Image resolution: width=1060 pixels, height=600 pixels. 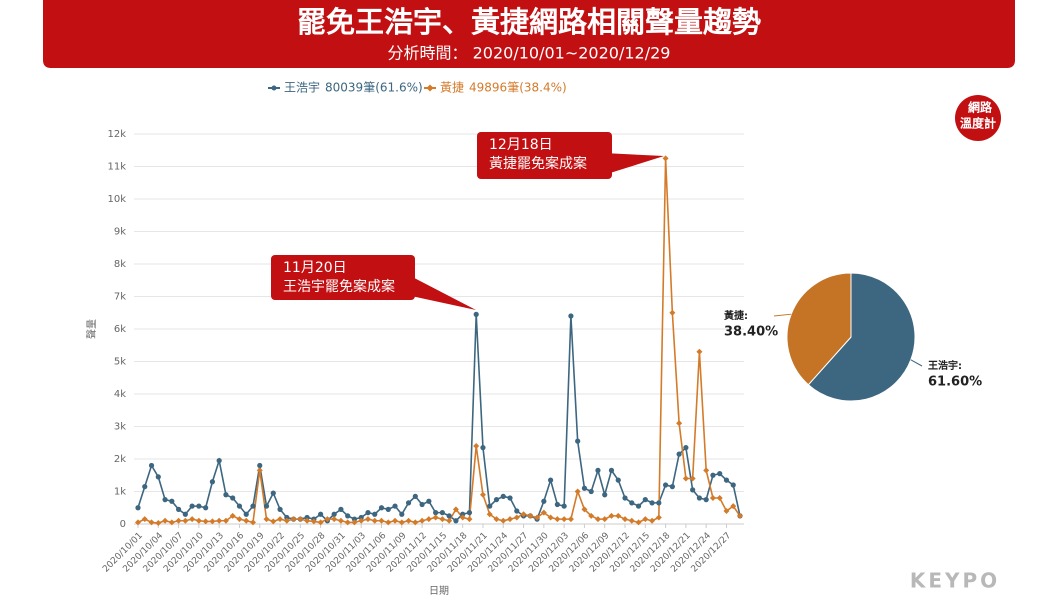 I want to click on y-tick-label: 11k, so click(x=116, y=167).